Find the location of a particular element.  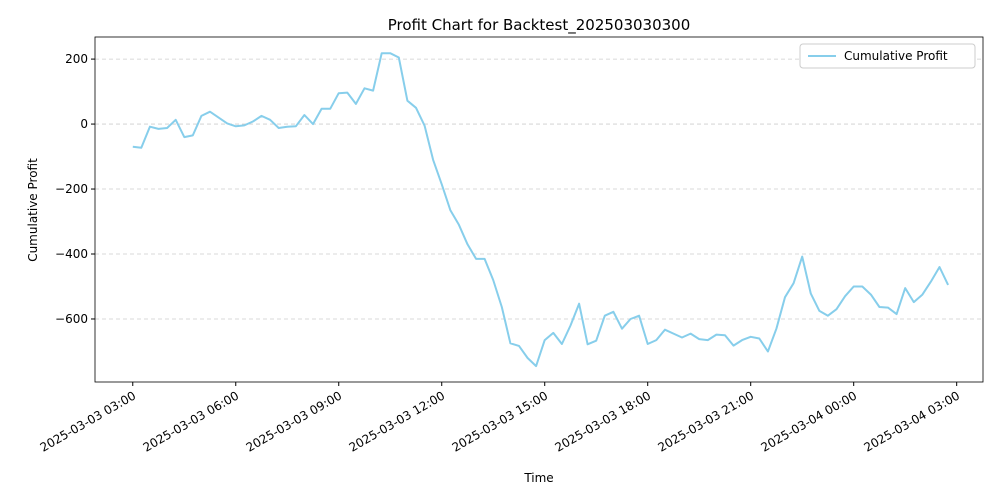

legend-label: Cumulative Profit is located at coordinates (896, 56).